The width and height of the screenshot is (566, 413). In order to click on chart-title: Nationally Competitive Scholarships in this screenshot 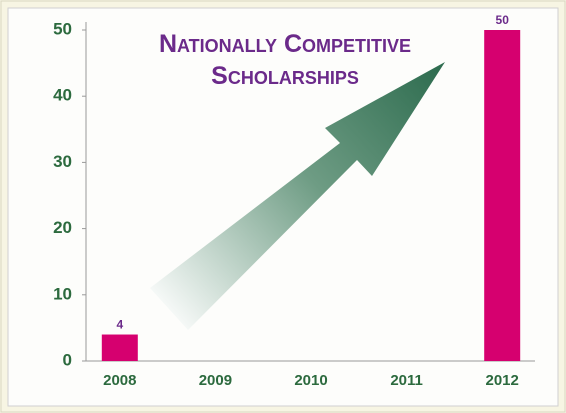, I will do `click(285, 60)`.